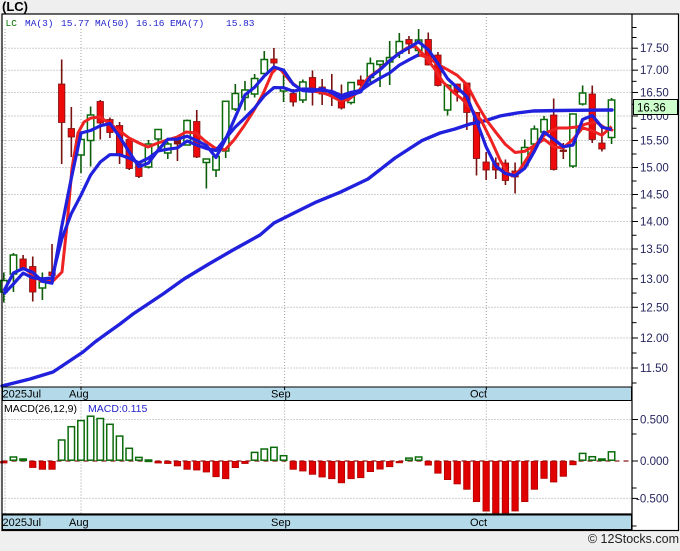 This screenshot has height=551, width=680. I want to click on svg-text: 12.50, so click(654, 308).